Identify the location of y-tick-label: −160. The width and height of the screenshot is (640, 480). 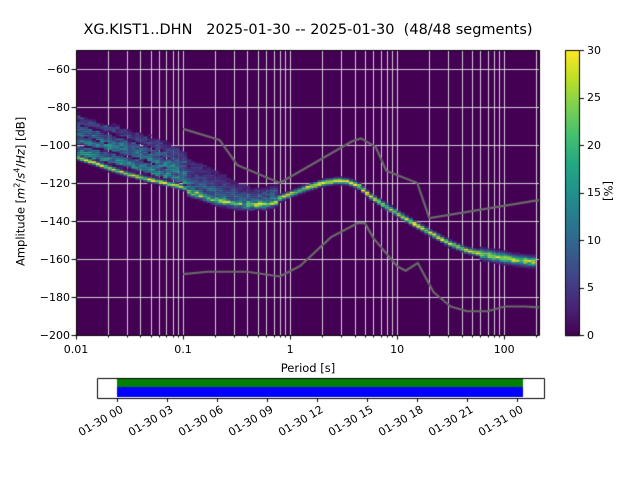
(54, 259).